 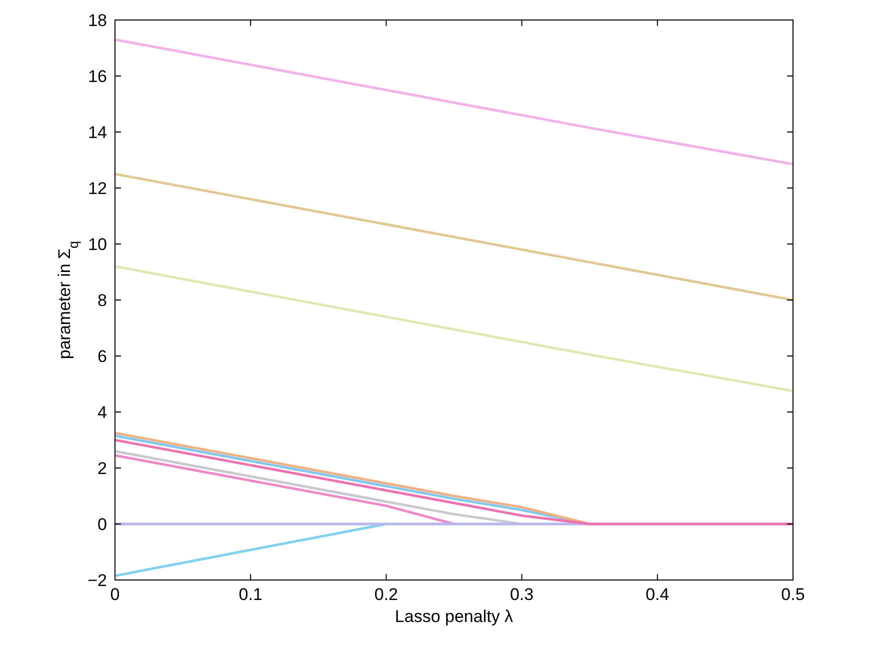 What do you see at coordinates (793, 594) in the screenshot?
I see `x-tick-label: 0.5` at bounding box center [793, 594].